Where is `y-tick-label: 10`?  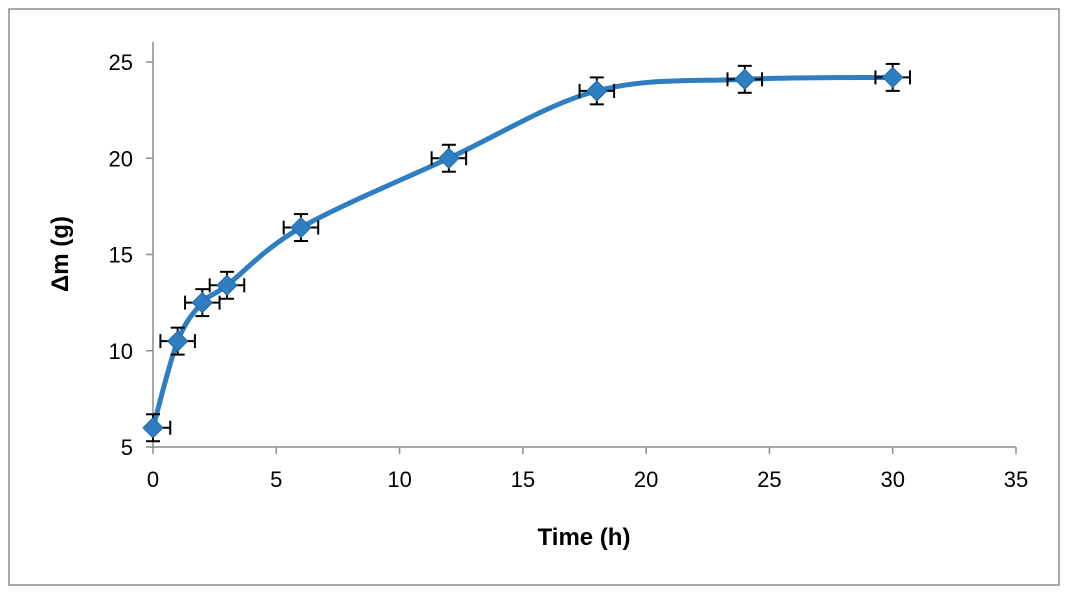 y-tick-label: 10 is located at coordinates (121, 351).